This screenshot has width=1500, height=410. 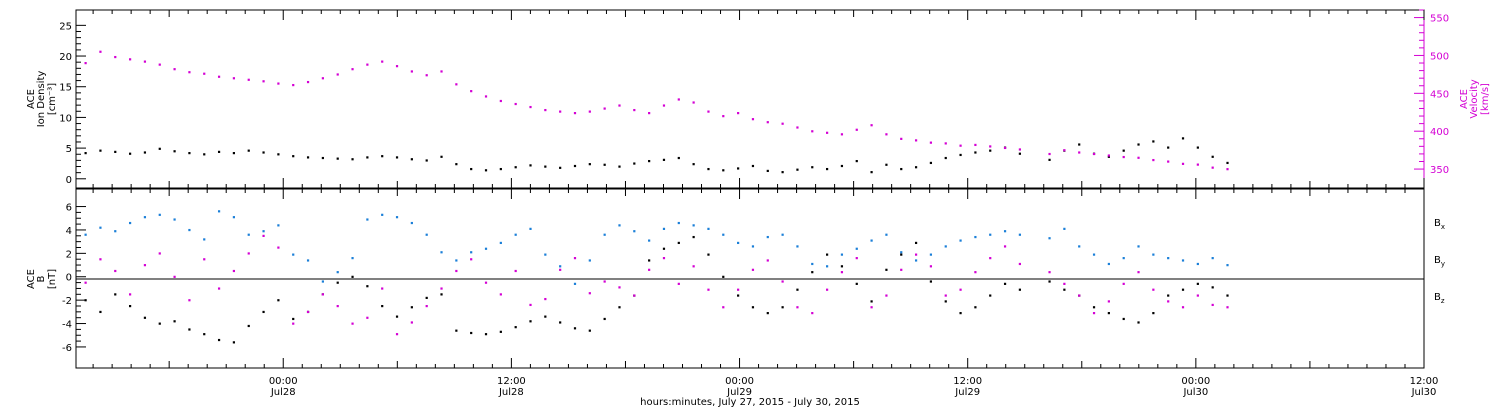 What do you see at coordinates (69, 180) in the screenshot?
I see `density-tick-label: 0` at bounding box center [69, 180].